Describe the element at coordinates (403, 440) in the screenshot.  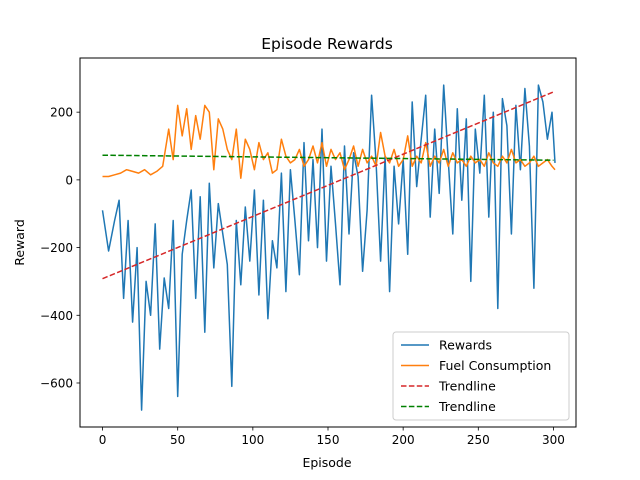
I see `x-tick-label: 200` at that location.